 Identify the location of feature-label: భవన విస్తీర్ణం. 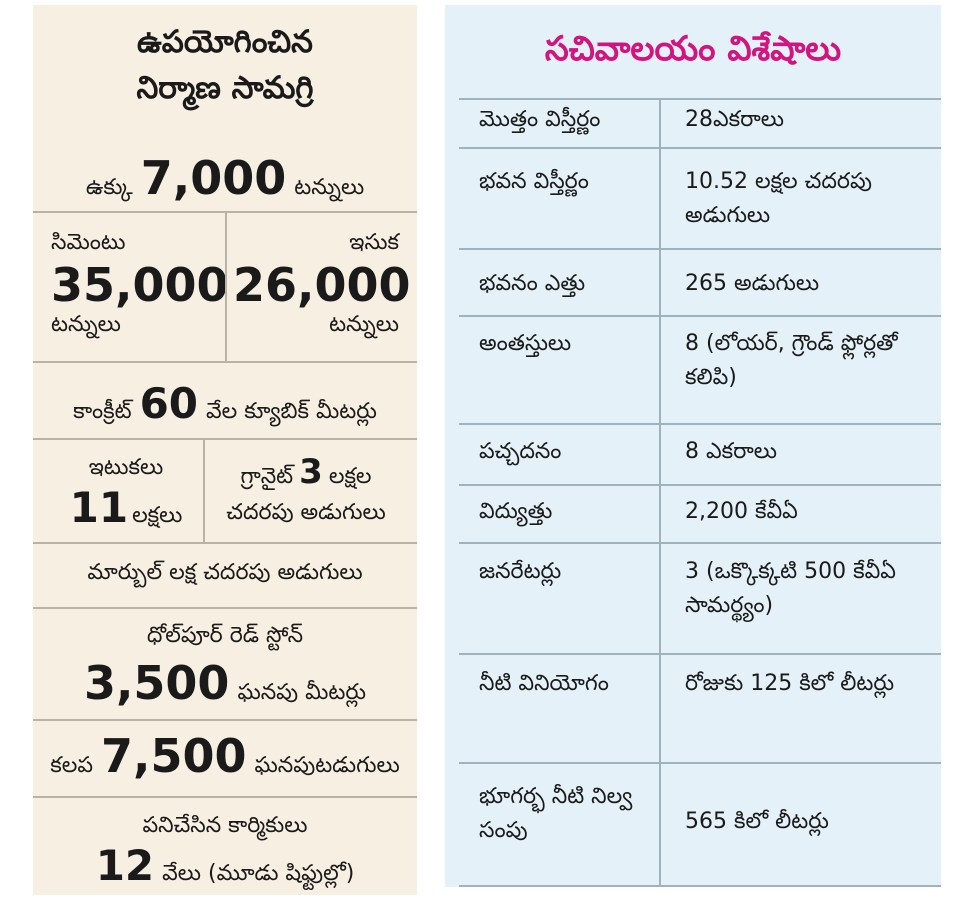
(534, 181).